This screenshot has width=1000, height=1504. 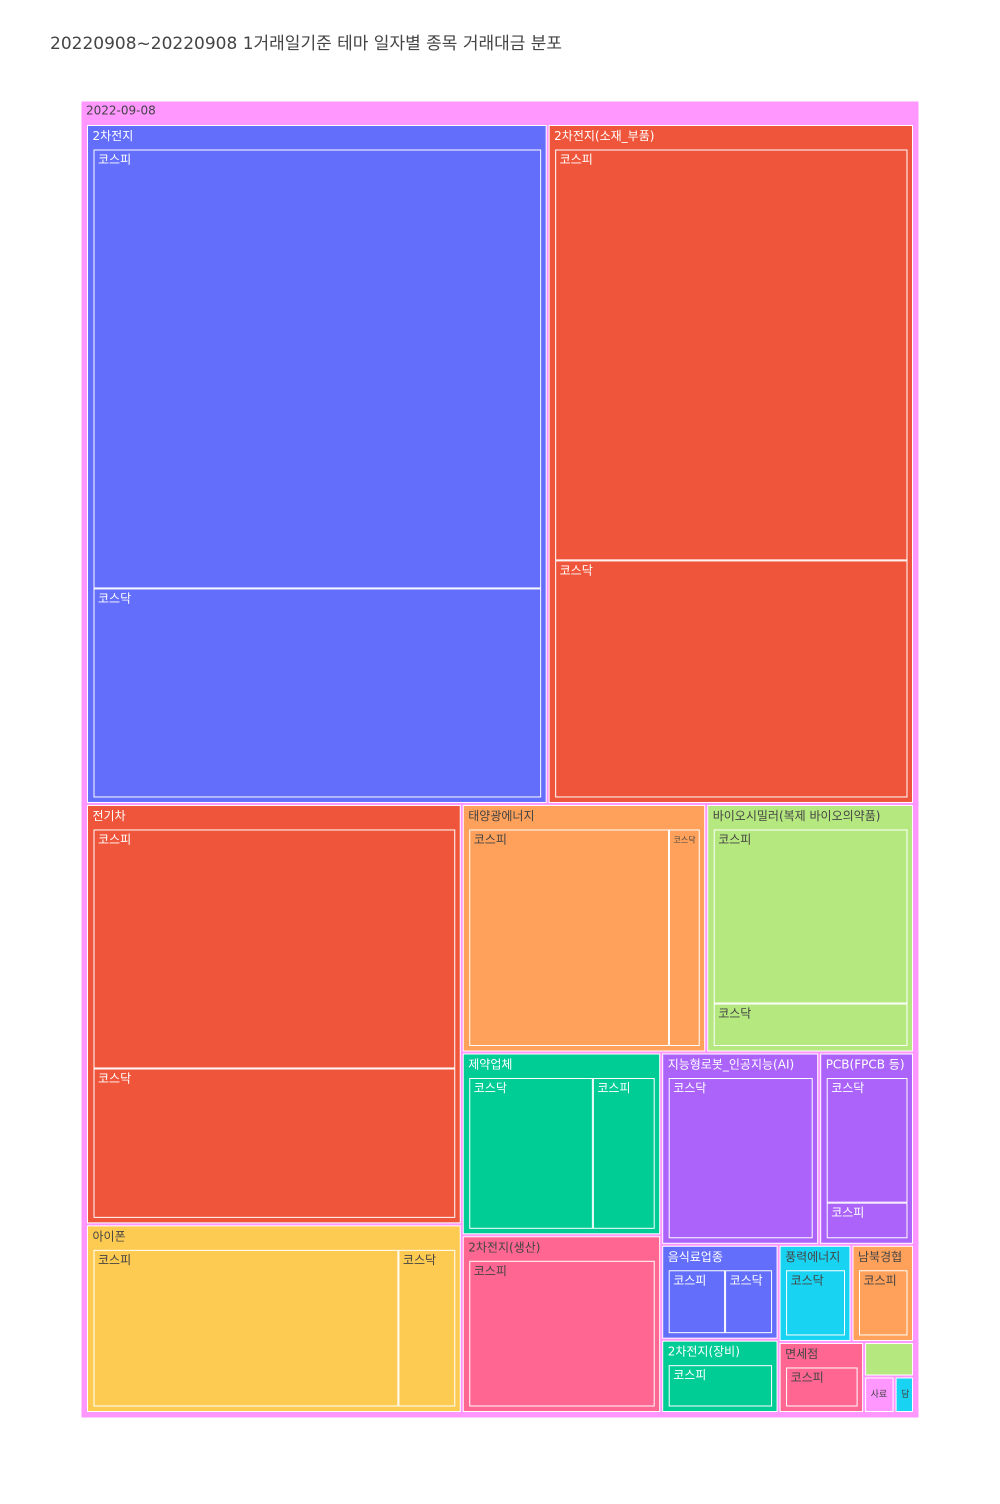 I want to click on theme-label: 사료, so click(x=879, y=1394).